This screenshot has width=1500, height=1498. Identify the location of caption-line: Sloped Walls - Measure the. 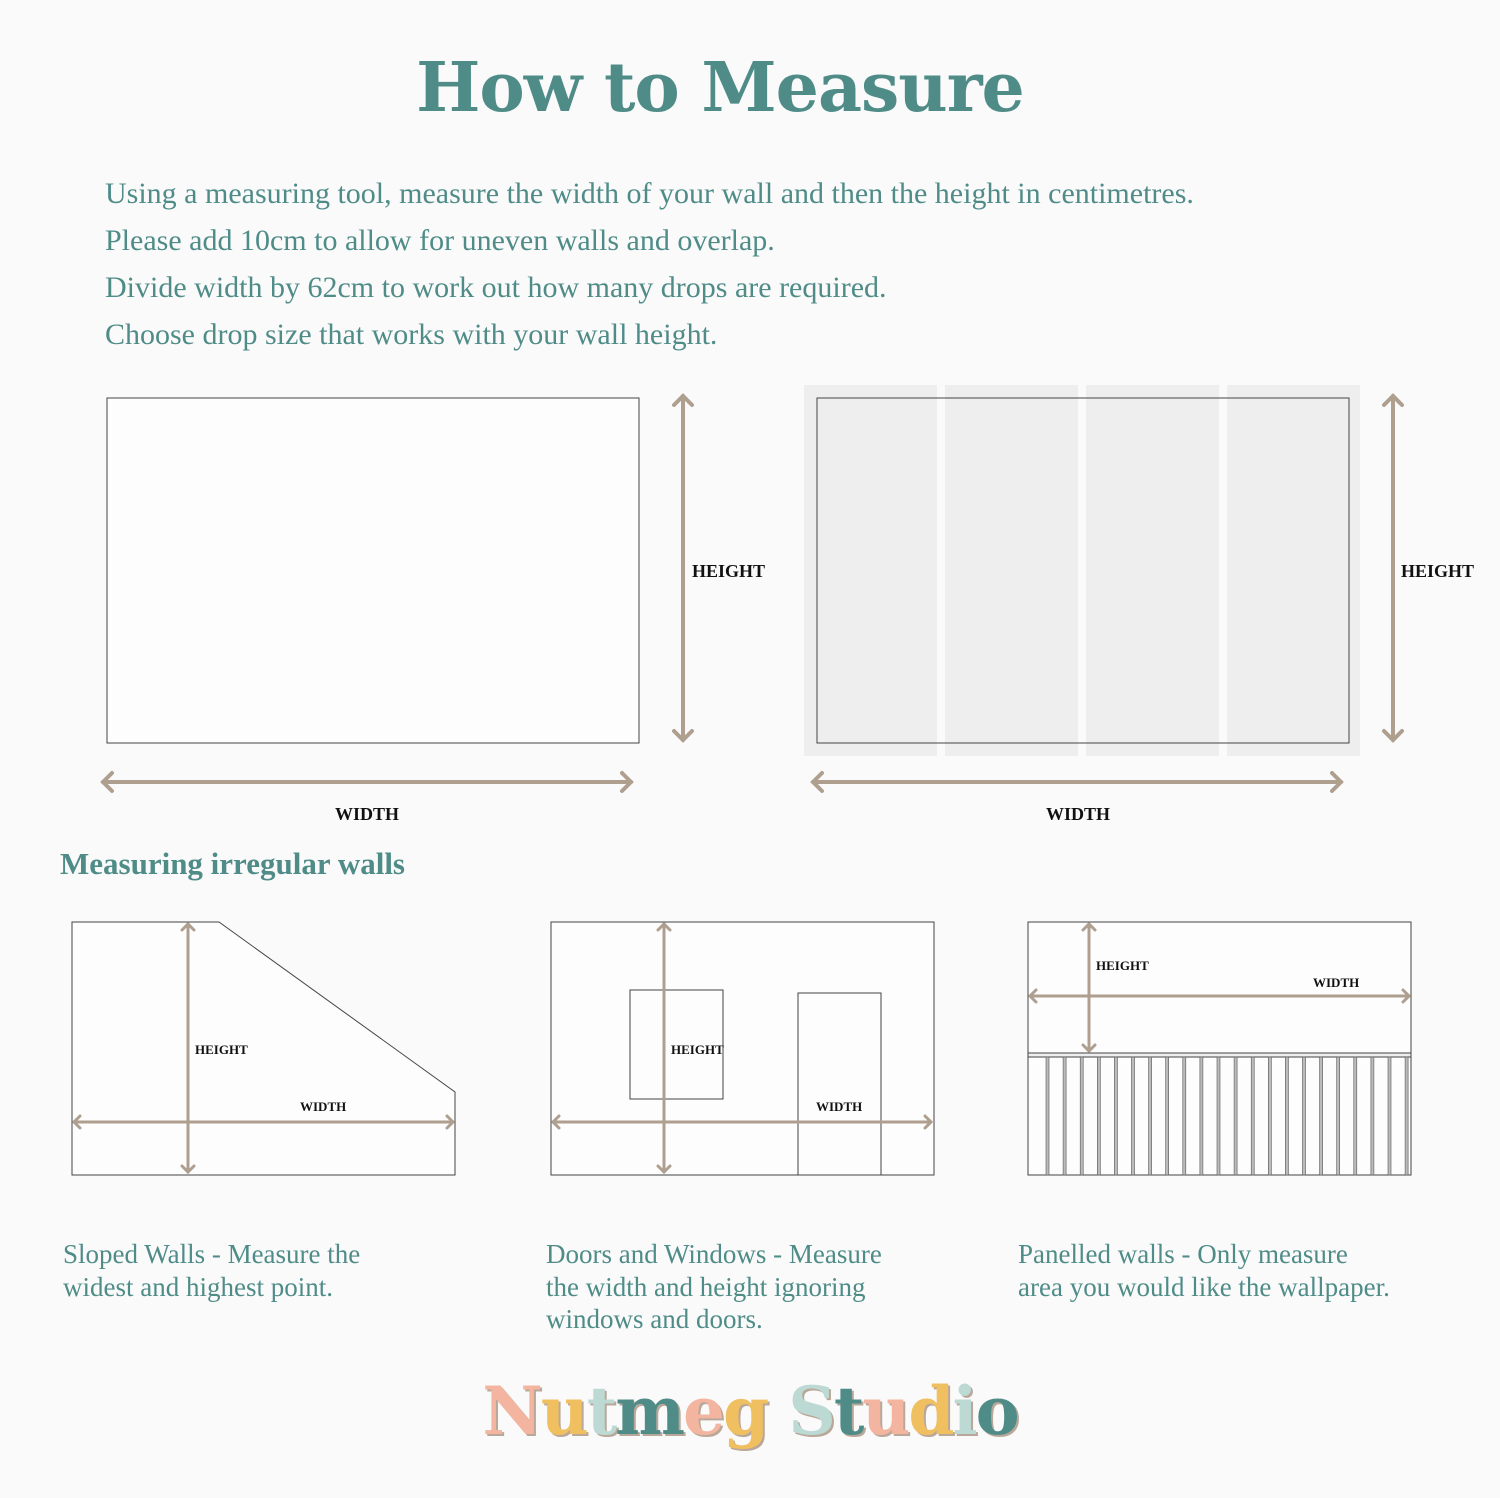
(212, 1254).